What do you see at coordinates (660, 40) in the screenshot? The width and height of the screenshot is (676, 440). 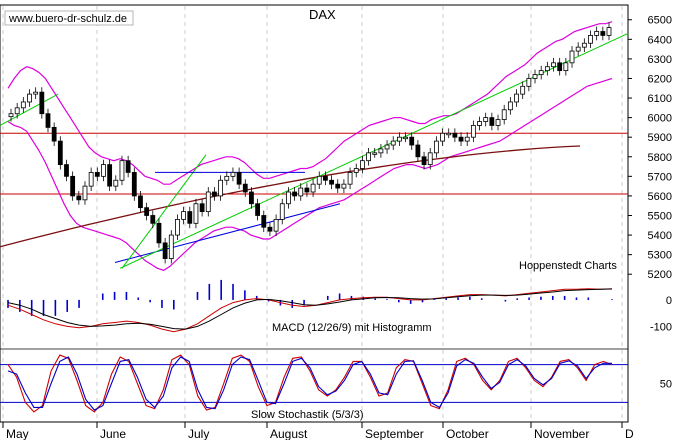 I see `y-tick-label: 6400` at bounding box center [660, 40].